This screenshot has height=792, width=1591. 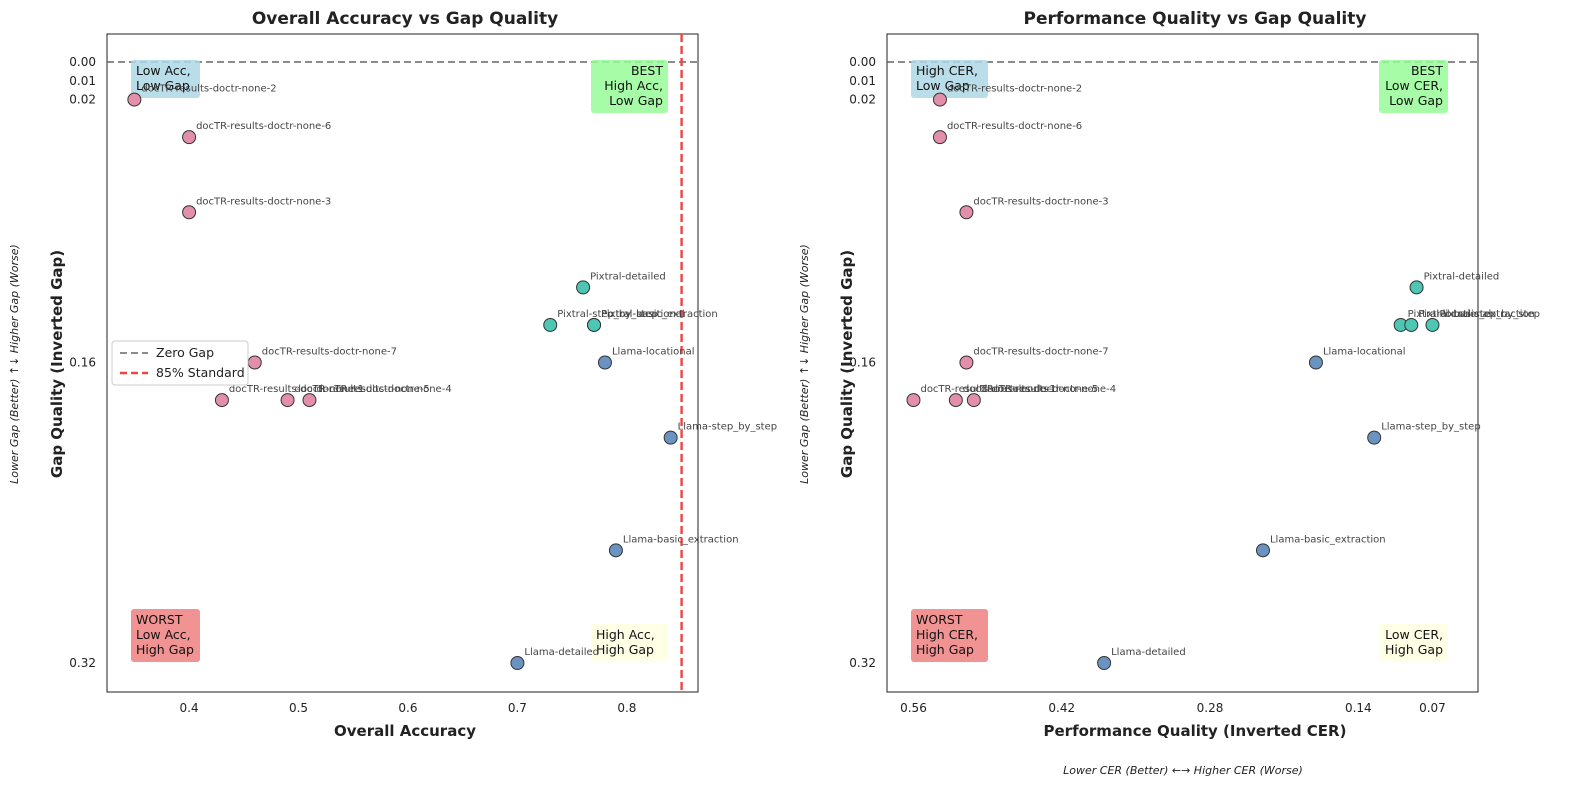 I want to click on data-point-label: docTR-results-doctr-none-6, so click(x=1014, y=126).